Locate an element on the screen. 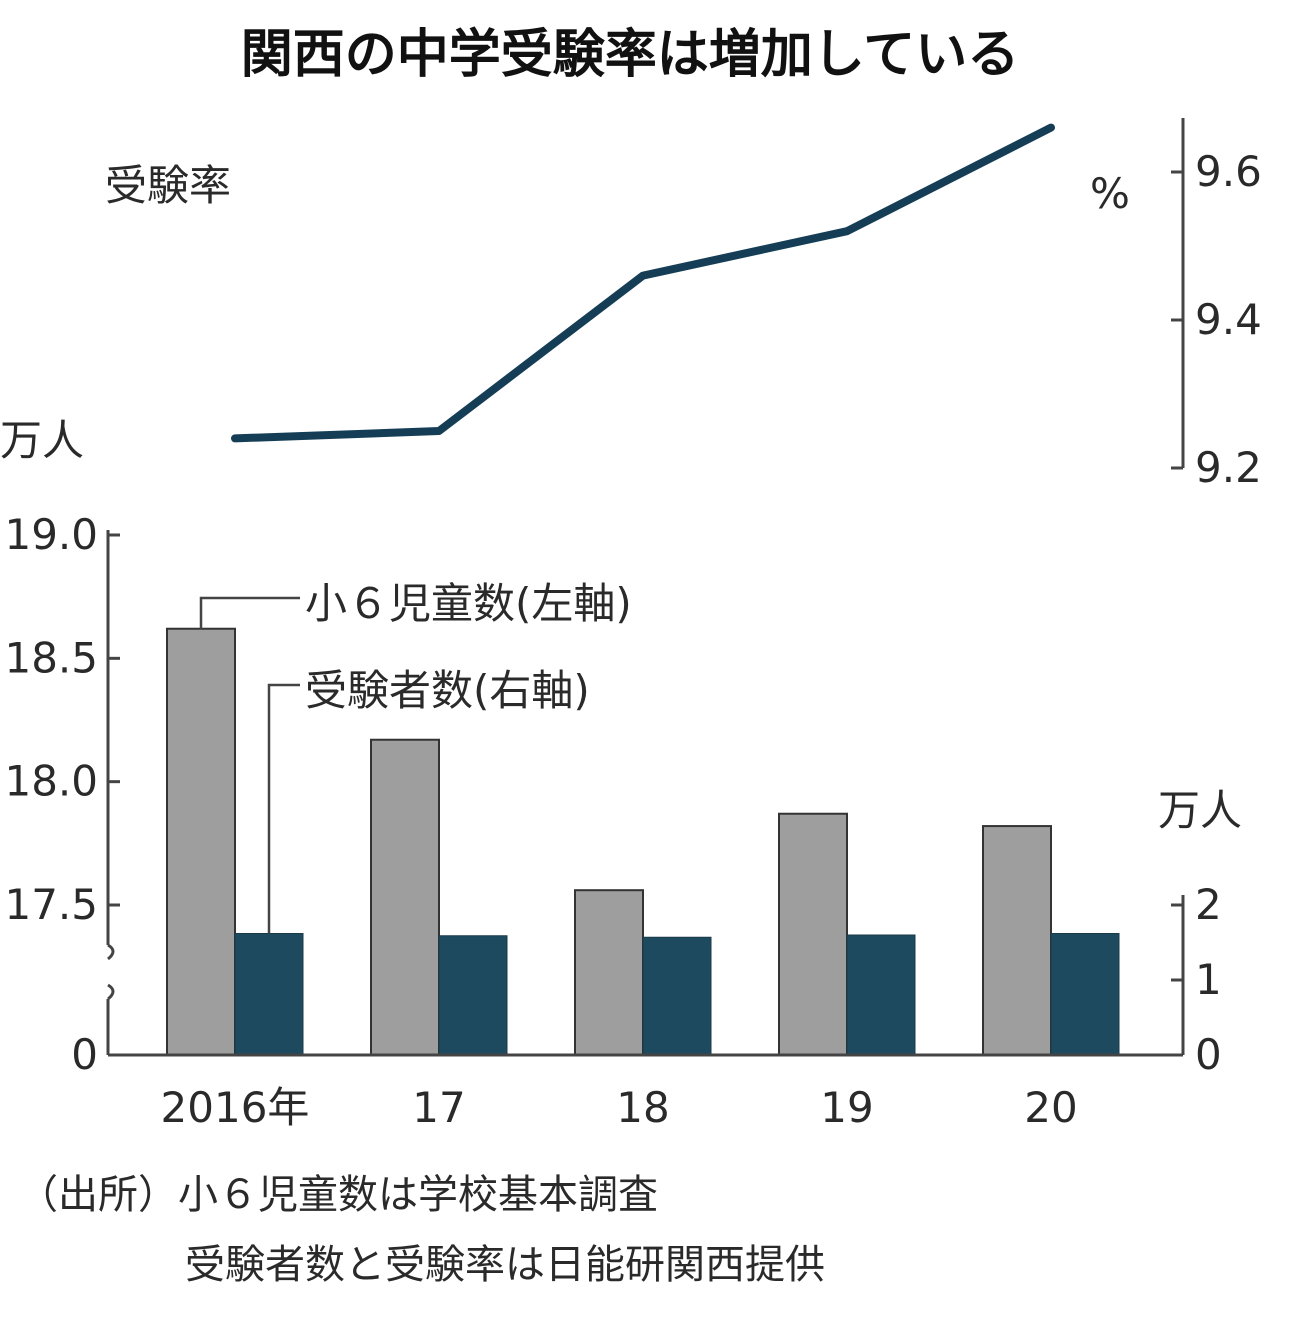 Image resolution: width=1300 pixels, height=1317 pixels. x-tick-label-1: 17 is located at coordinates (438, 1107).